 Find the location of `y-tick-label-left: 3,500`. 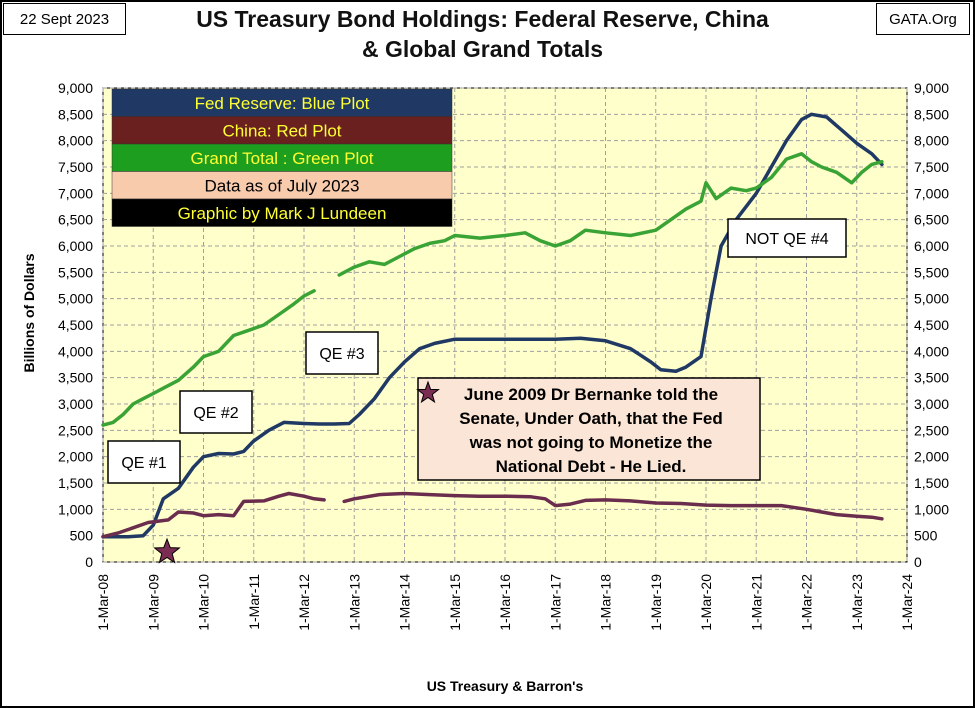

y-tick-label-left: 3,500 is located at coordinates (75, 378).